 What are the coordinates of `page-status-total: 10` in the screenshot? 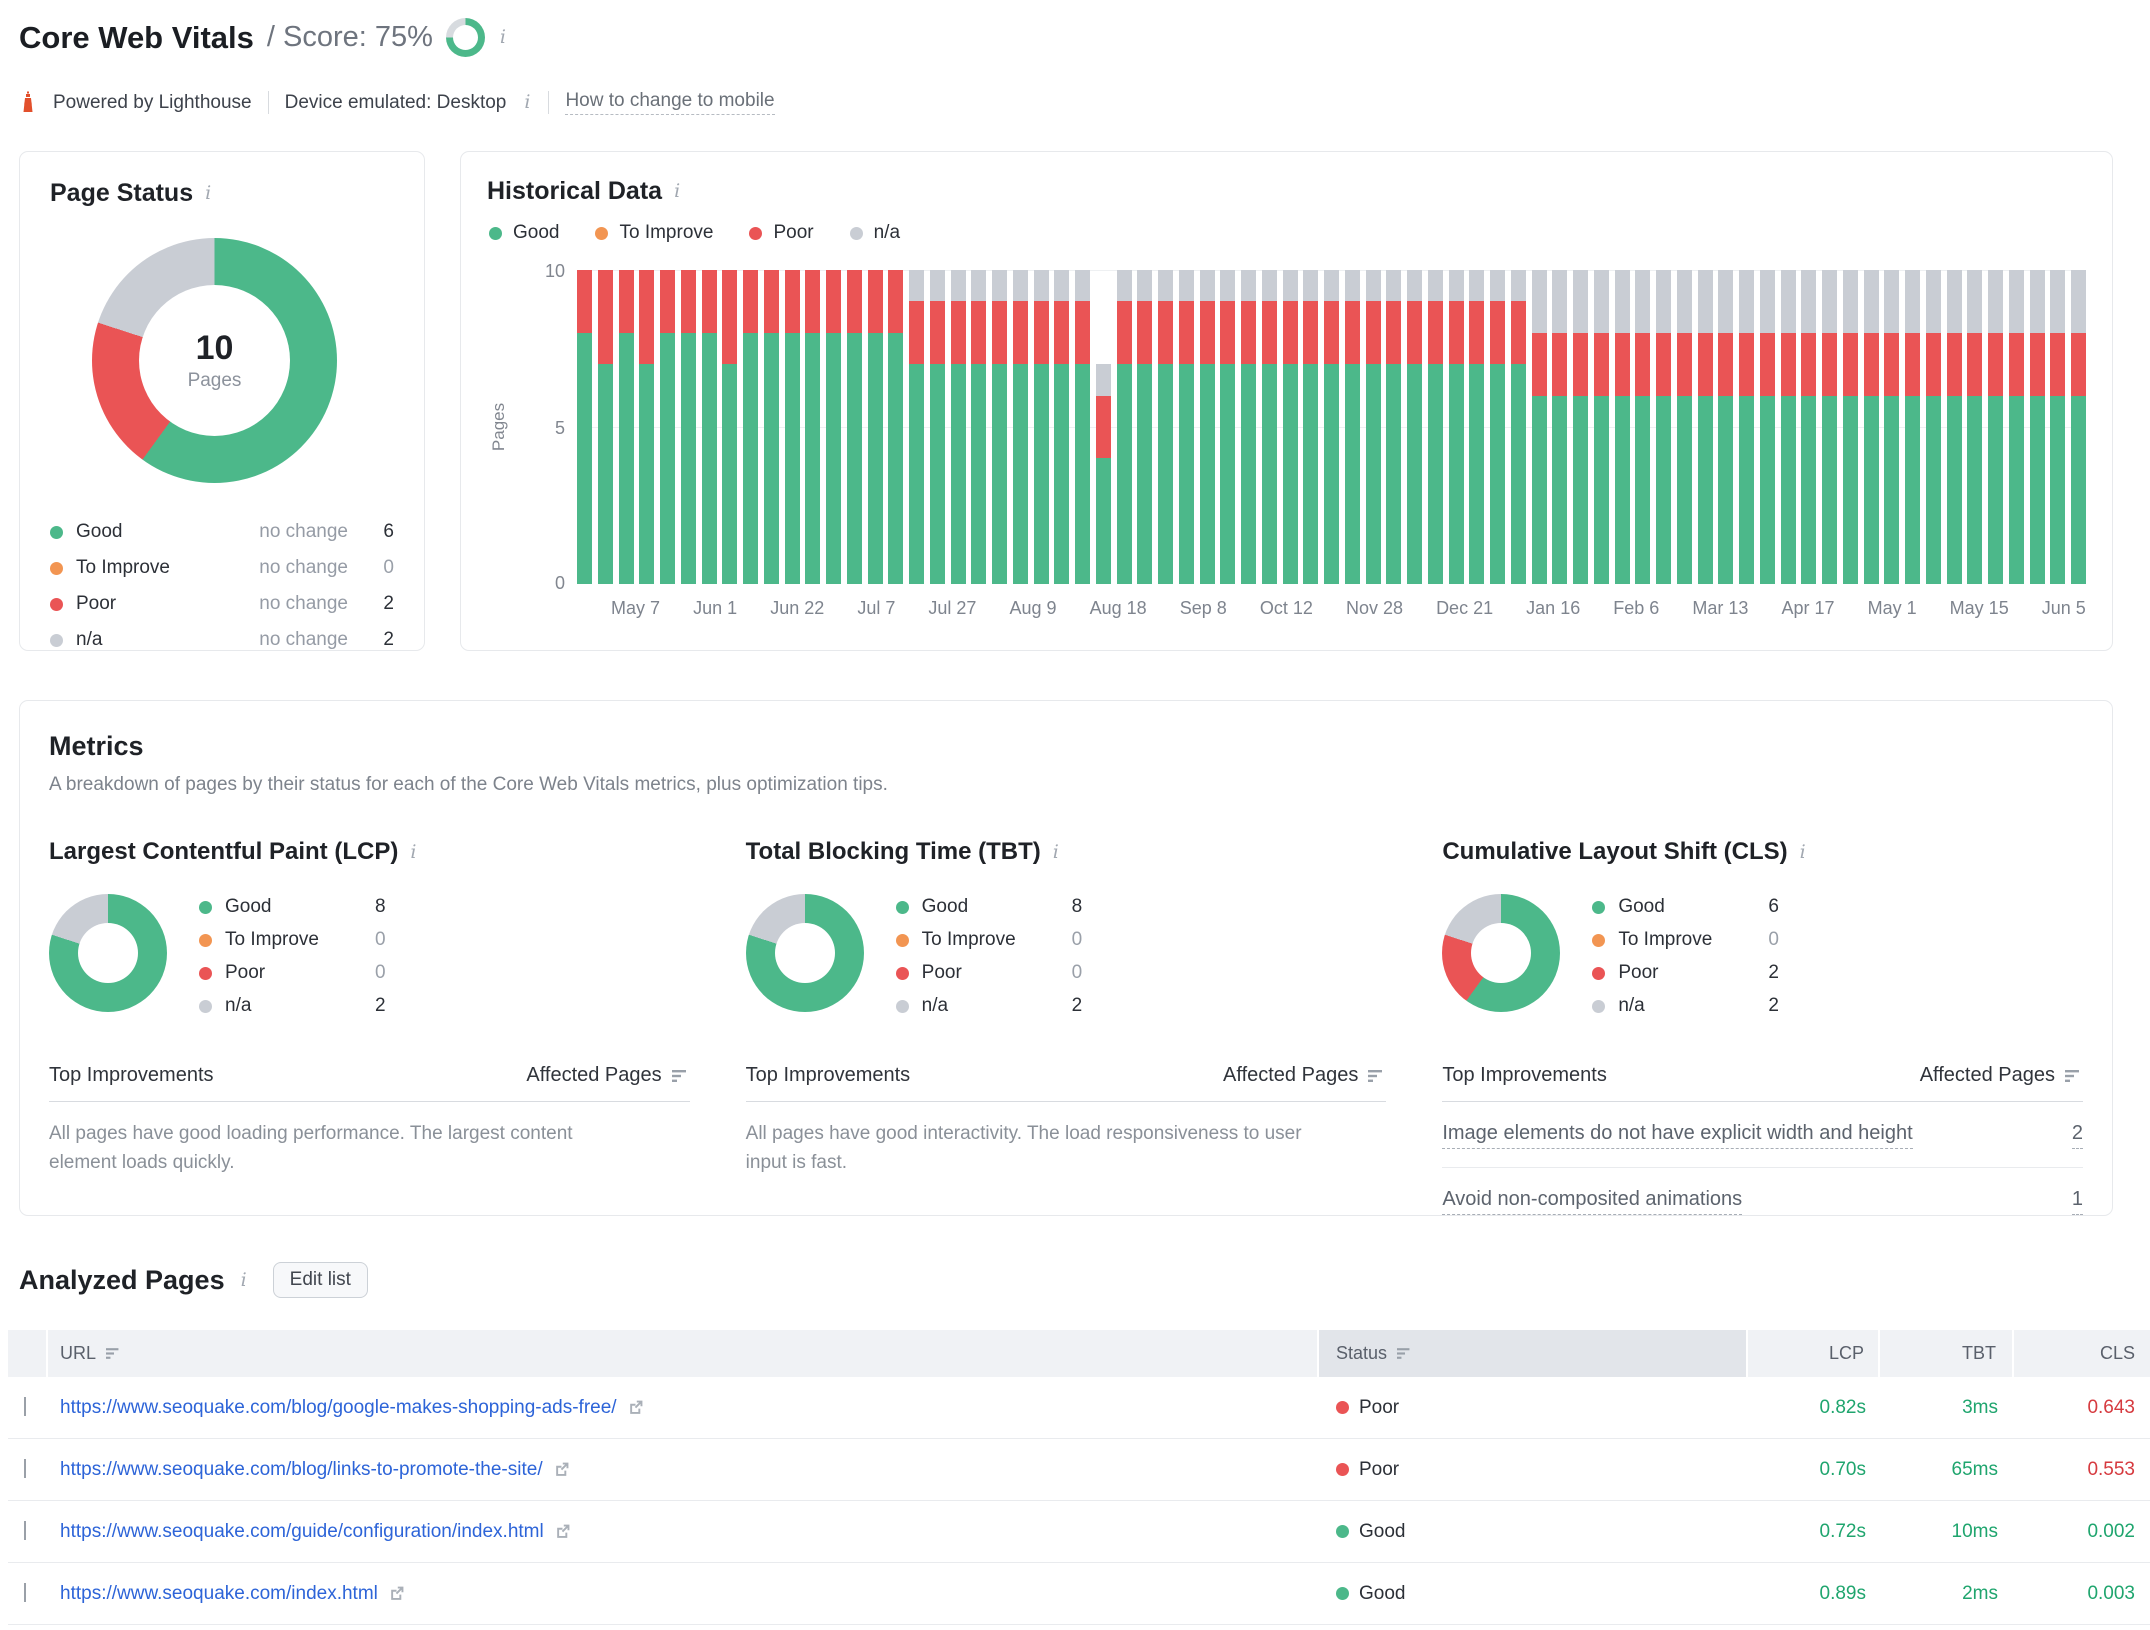 It's located at (214, 348).